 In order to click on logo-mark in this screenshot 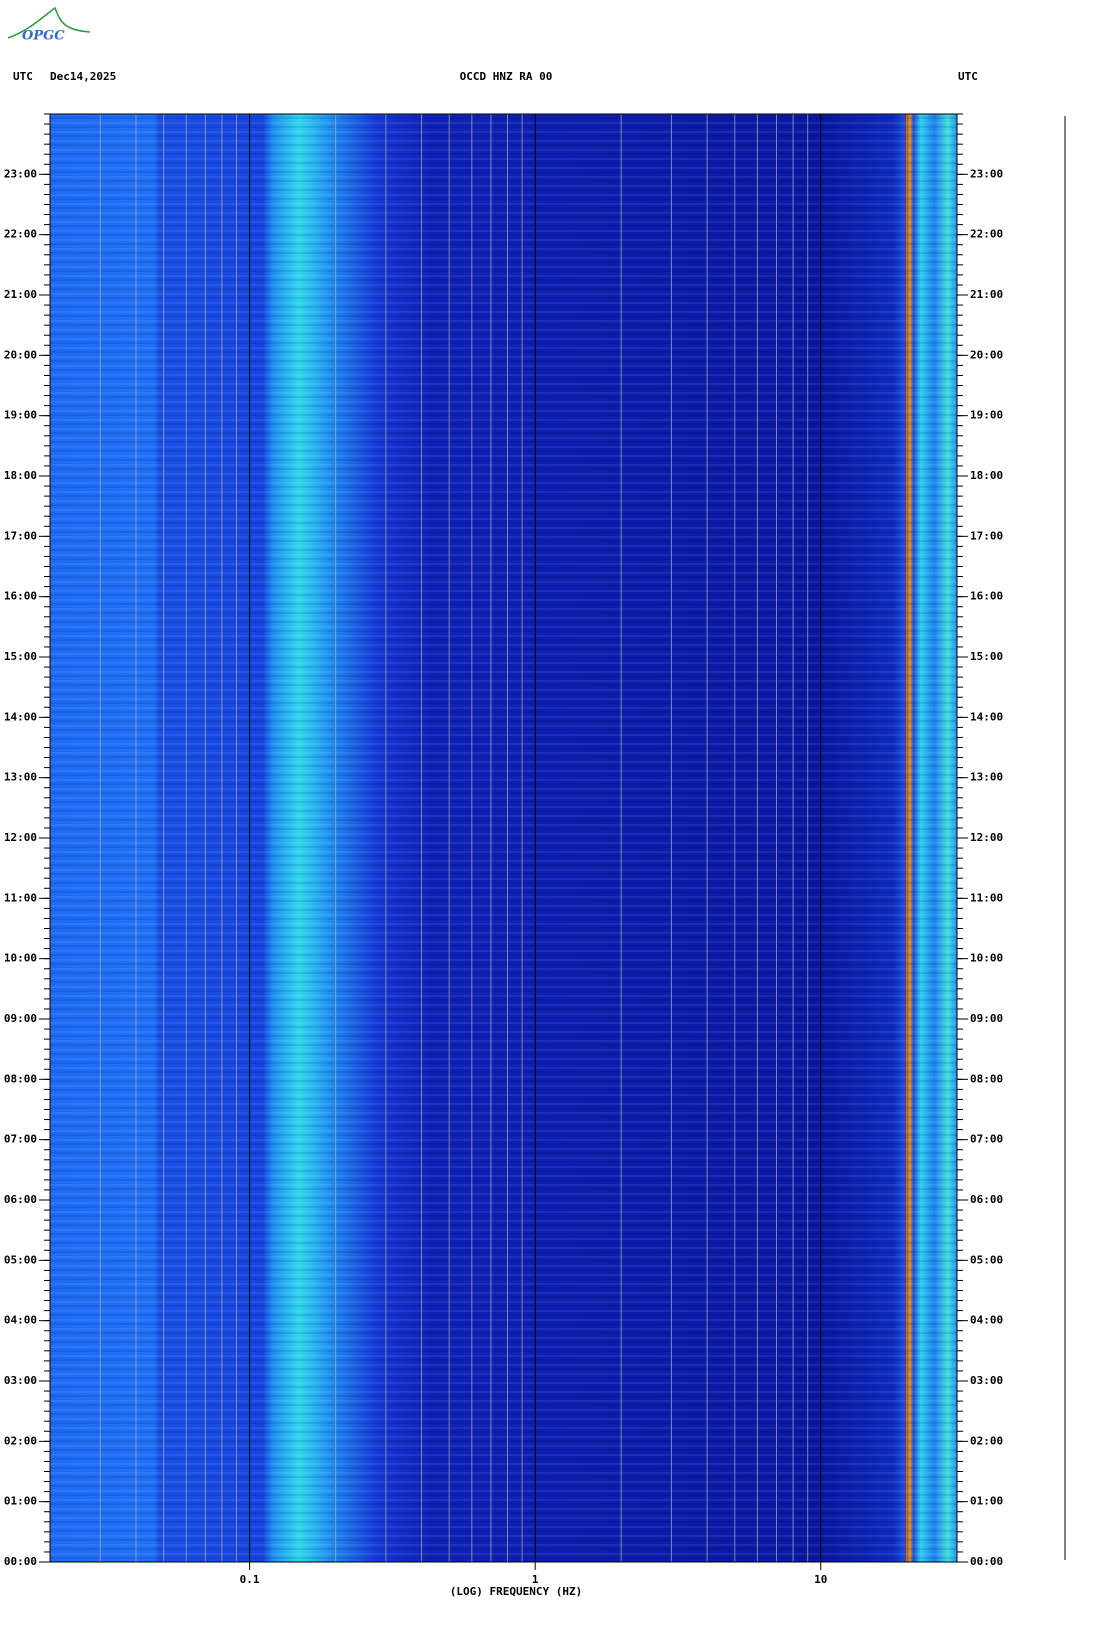, I will do `click(49, 22)`.